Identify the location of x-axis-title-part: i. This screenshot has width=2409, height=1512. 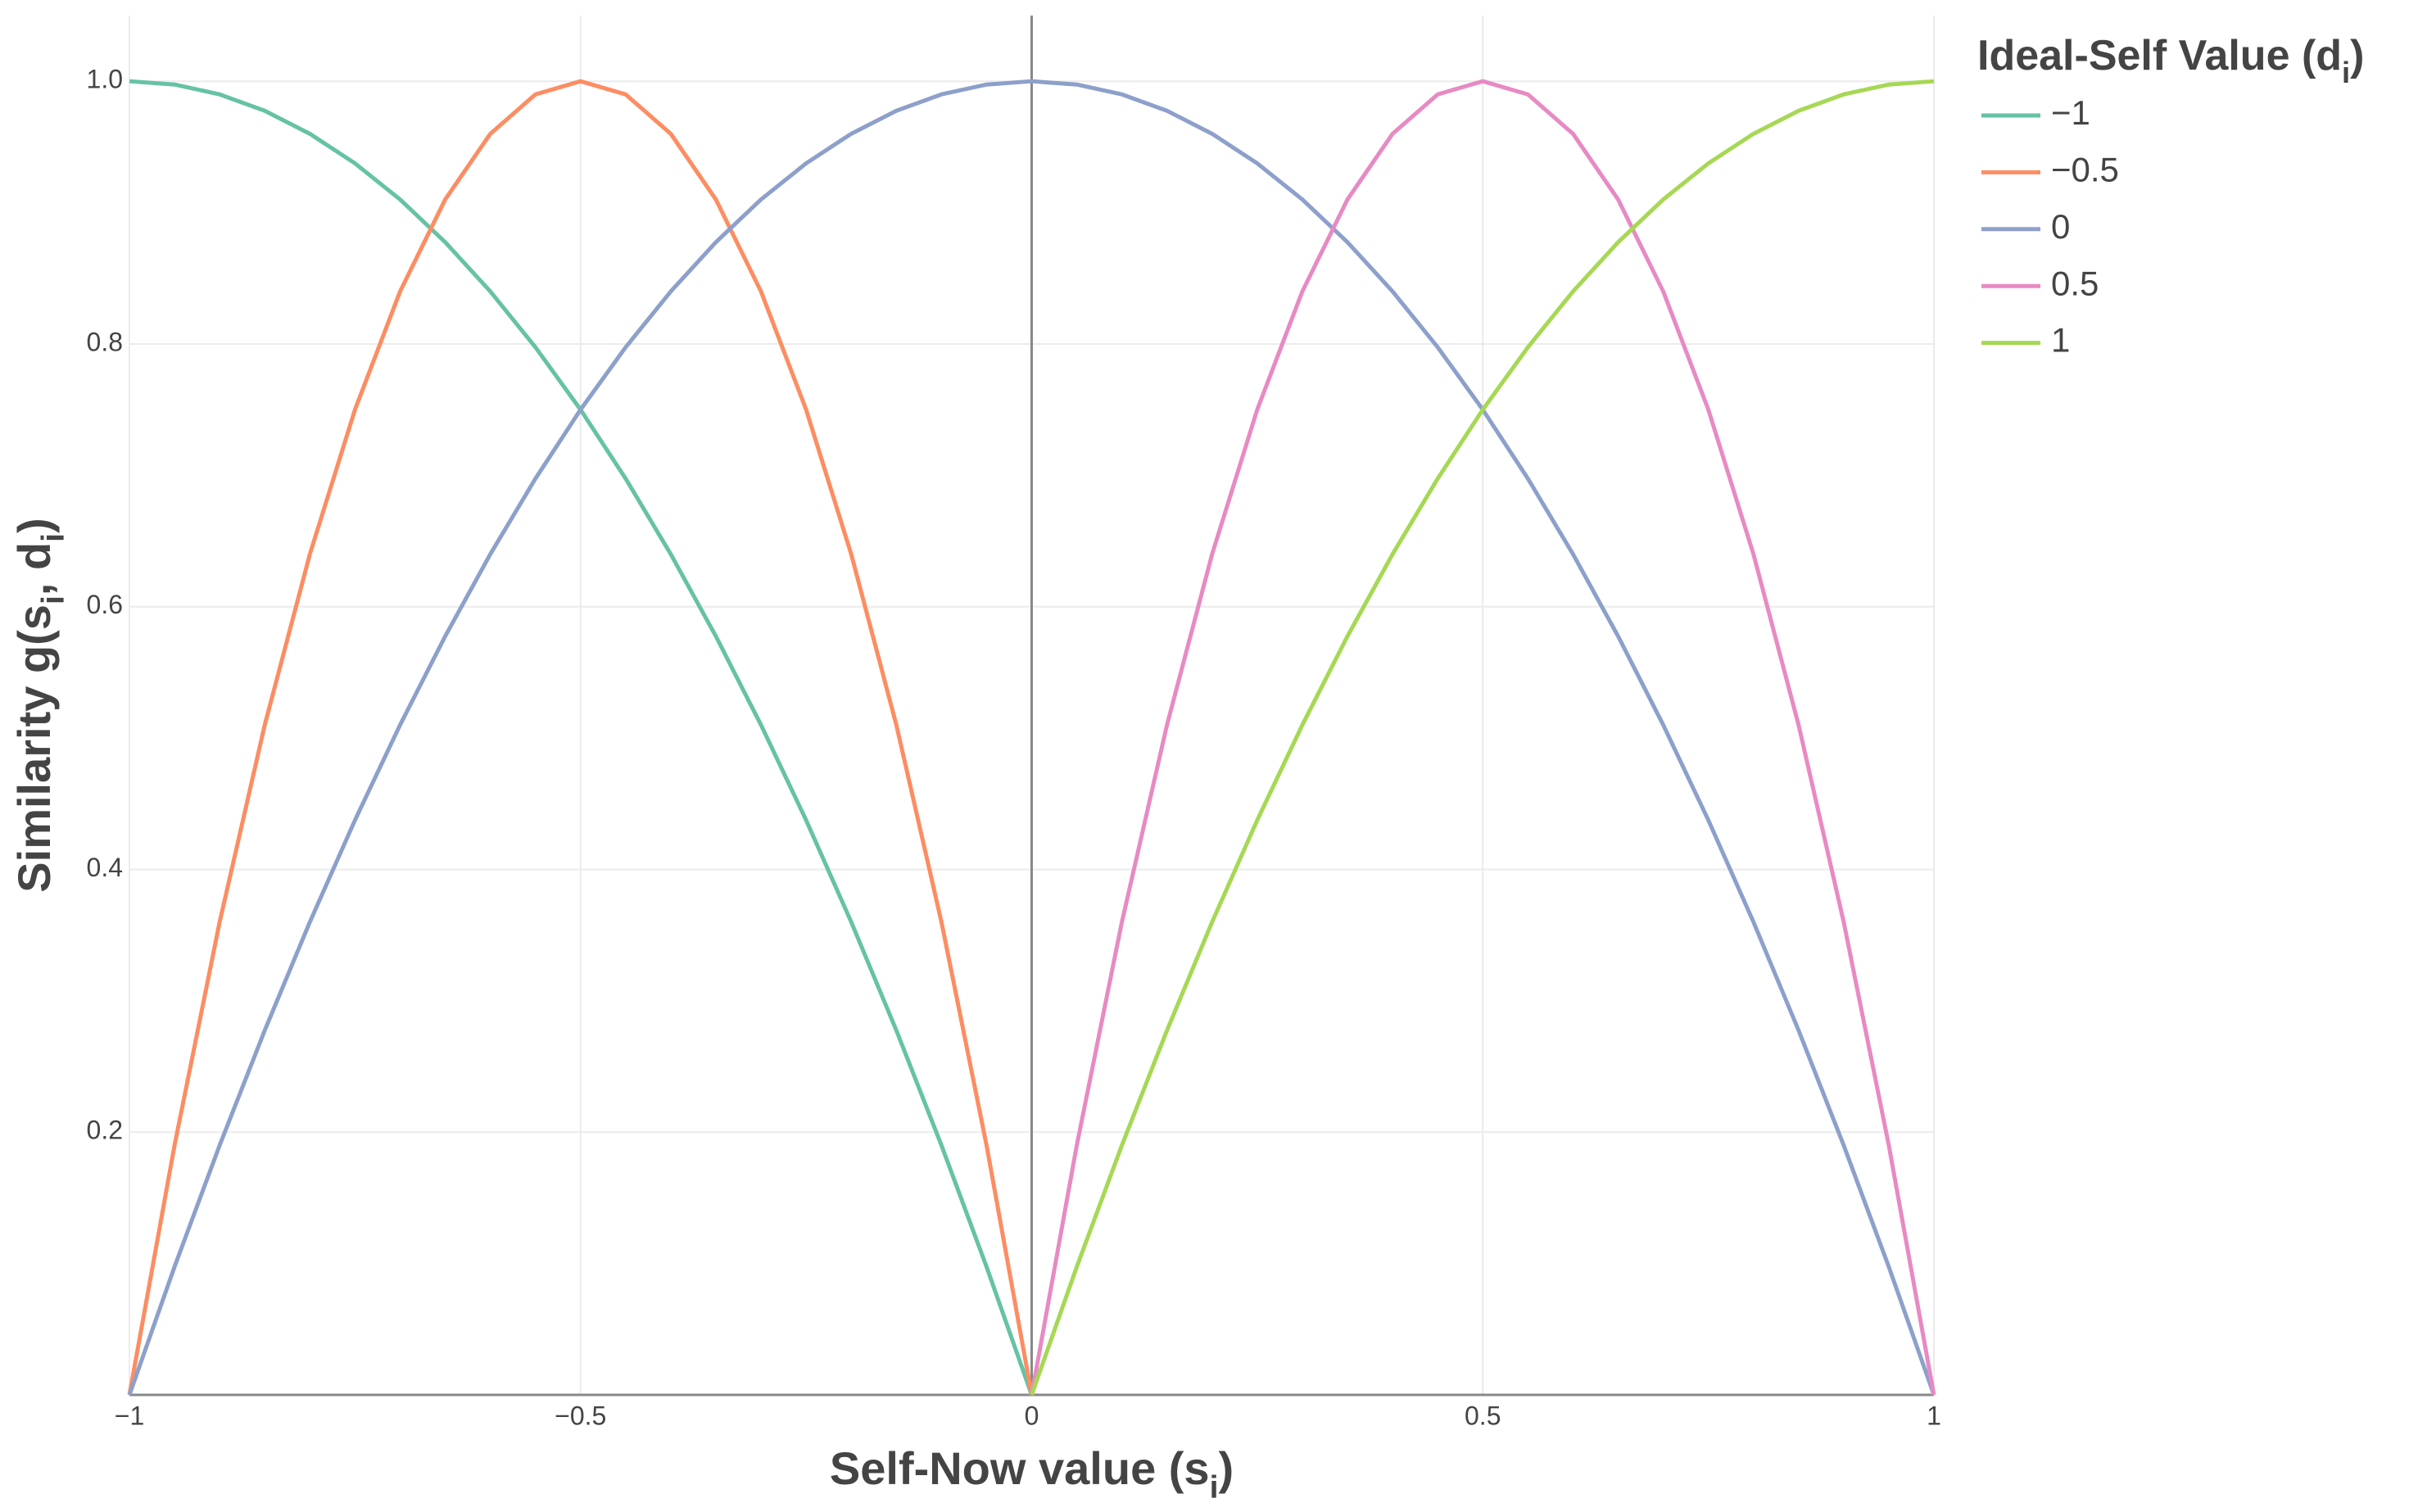
(1215, 1488).